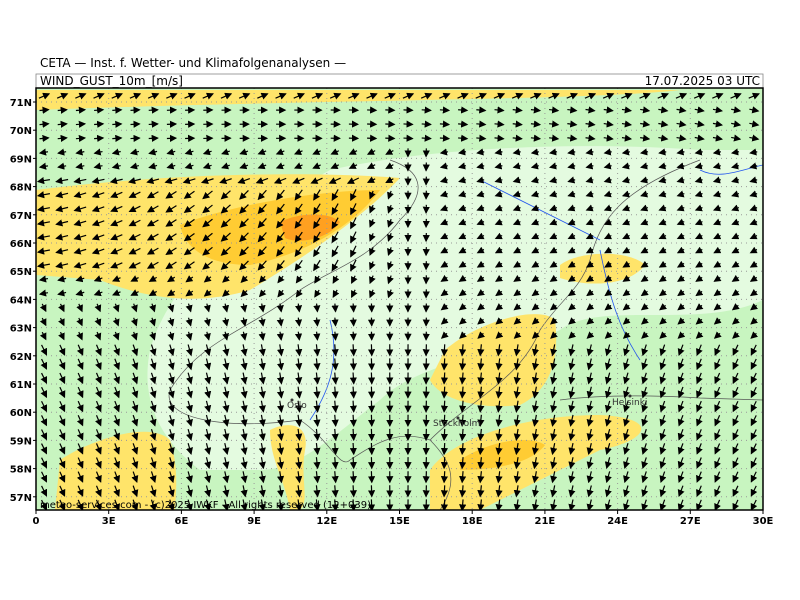  Describe the element at coordinates (630, 396) in the screenshot. I see `city-dot` at that location.